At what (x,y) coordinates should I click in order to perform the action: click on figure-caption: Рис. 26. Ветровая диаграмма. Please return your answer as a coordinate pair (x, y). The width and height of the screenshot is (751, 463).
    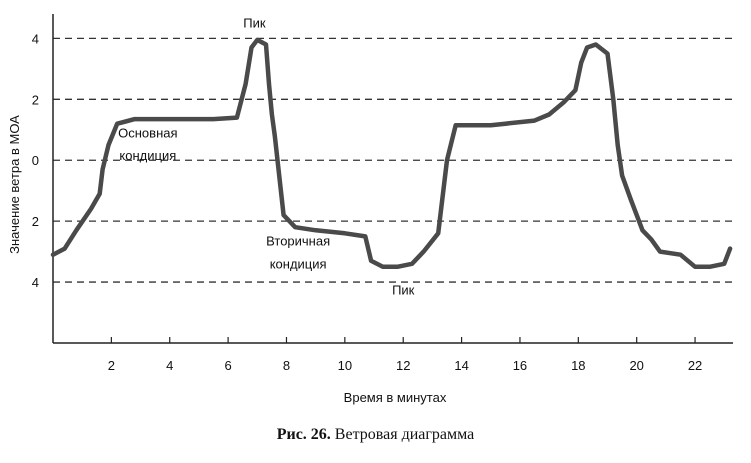
    Looking at the image, I should click on (375, 435).